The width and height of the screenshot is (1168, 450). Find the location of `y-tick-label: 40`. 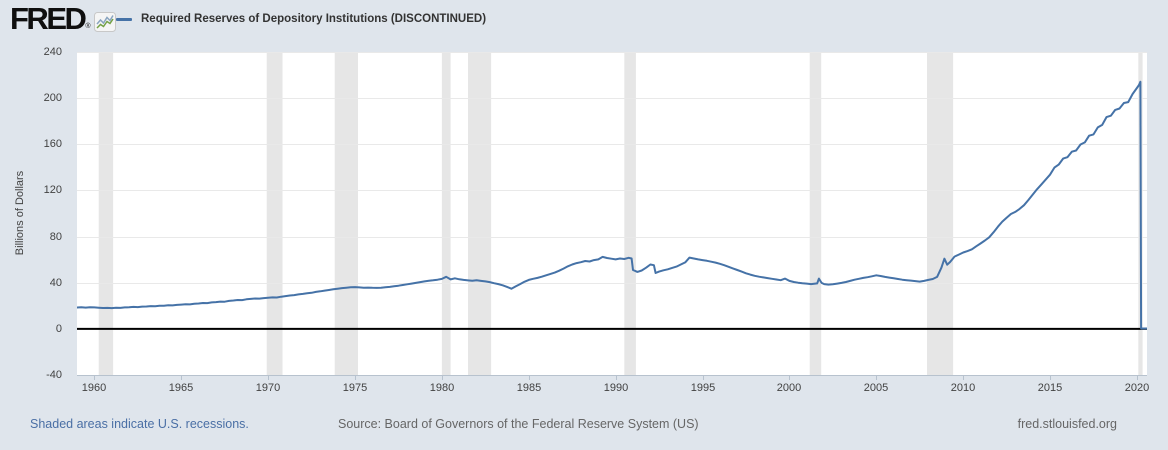

y-tick-label: 40 is located at coordinates (55, 283).